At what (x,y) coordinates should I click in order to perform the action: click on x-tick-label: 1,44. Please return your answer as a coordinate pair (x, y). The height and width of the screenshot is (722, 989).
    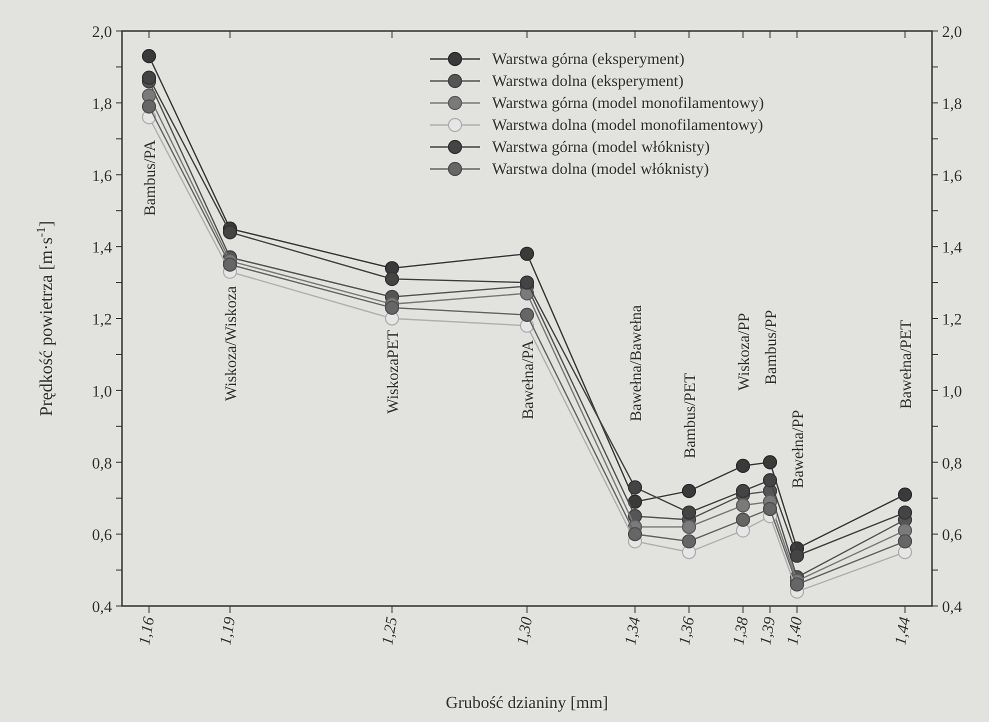
    Looking at the image, I should click on (903, 631).